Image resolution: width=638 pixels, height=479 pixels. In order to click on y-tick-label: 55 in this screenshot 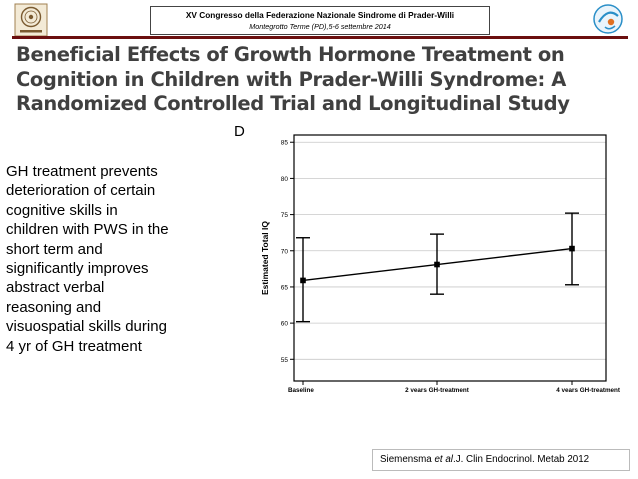, I will do `click(285, 360)`.